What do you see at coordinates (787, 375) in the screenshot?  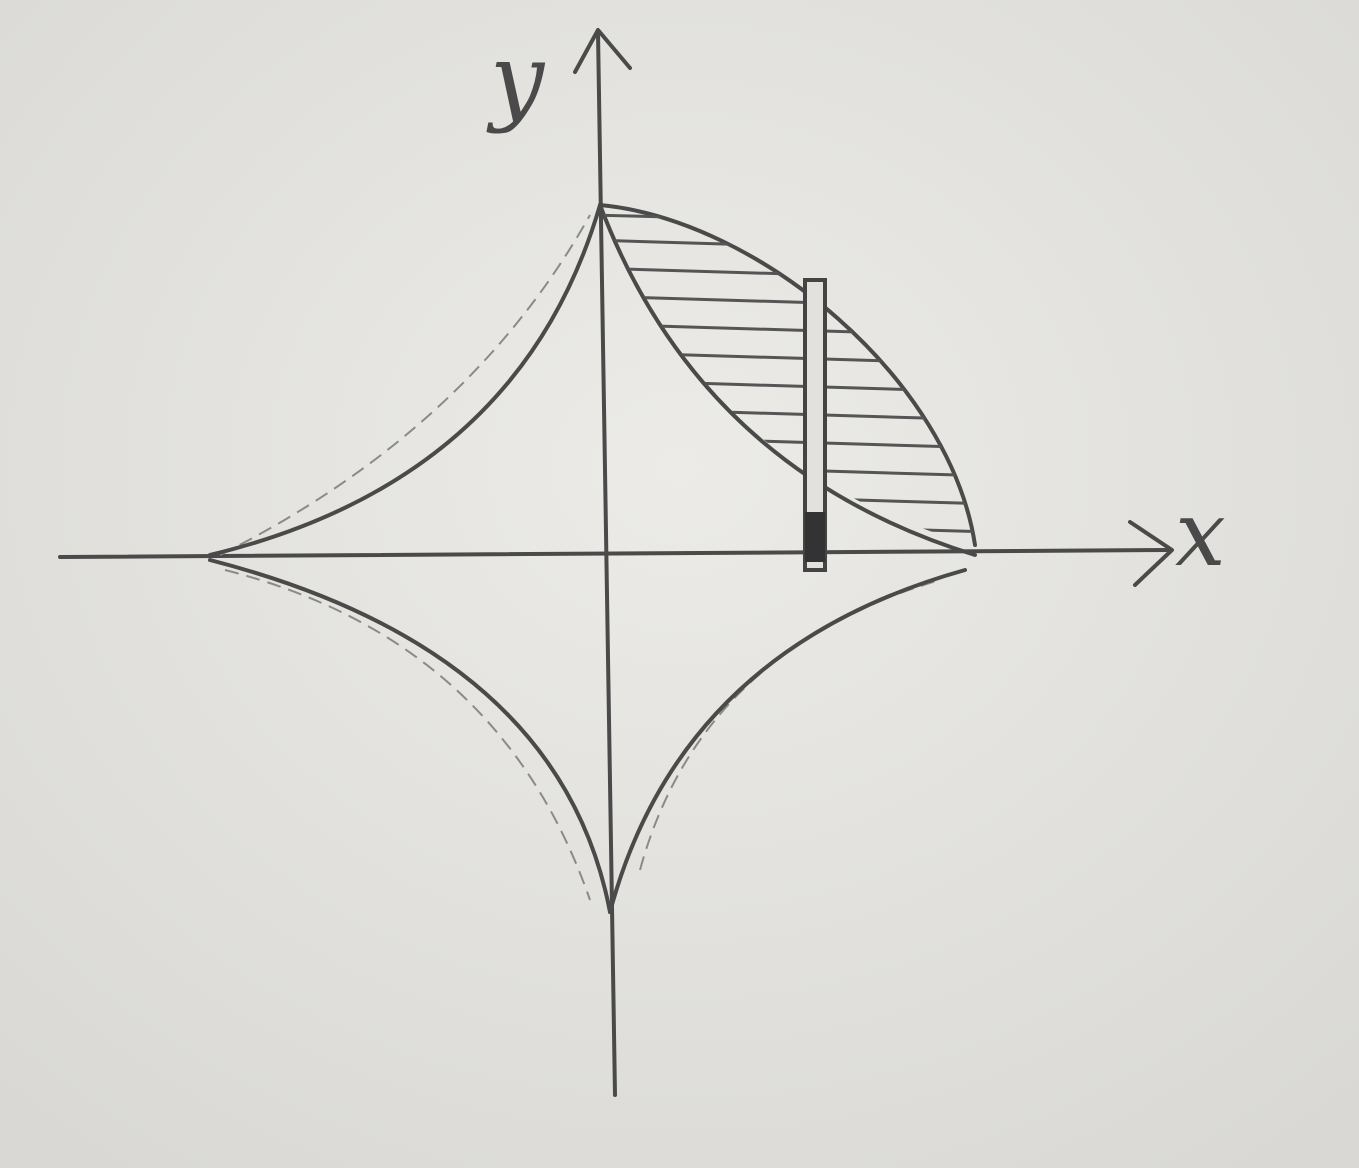 I see `outer-arc` at bounding box center [787, 375].